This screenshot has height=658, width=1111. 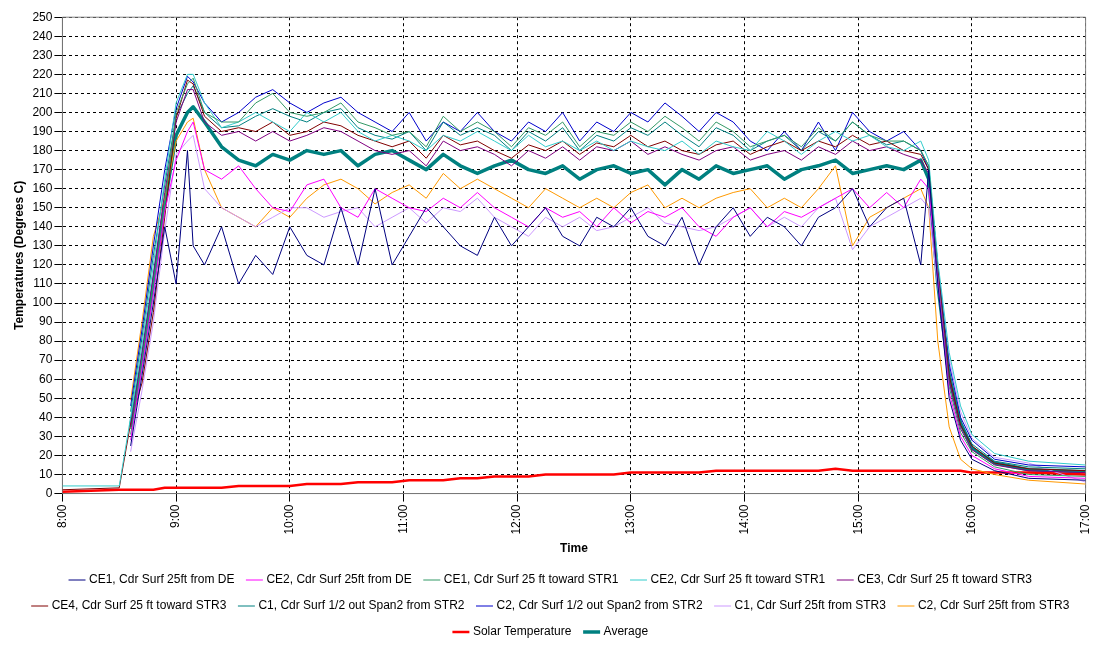 I want to click on y-tick-label: 110, so click(x=43, y=283).